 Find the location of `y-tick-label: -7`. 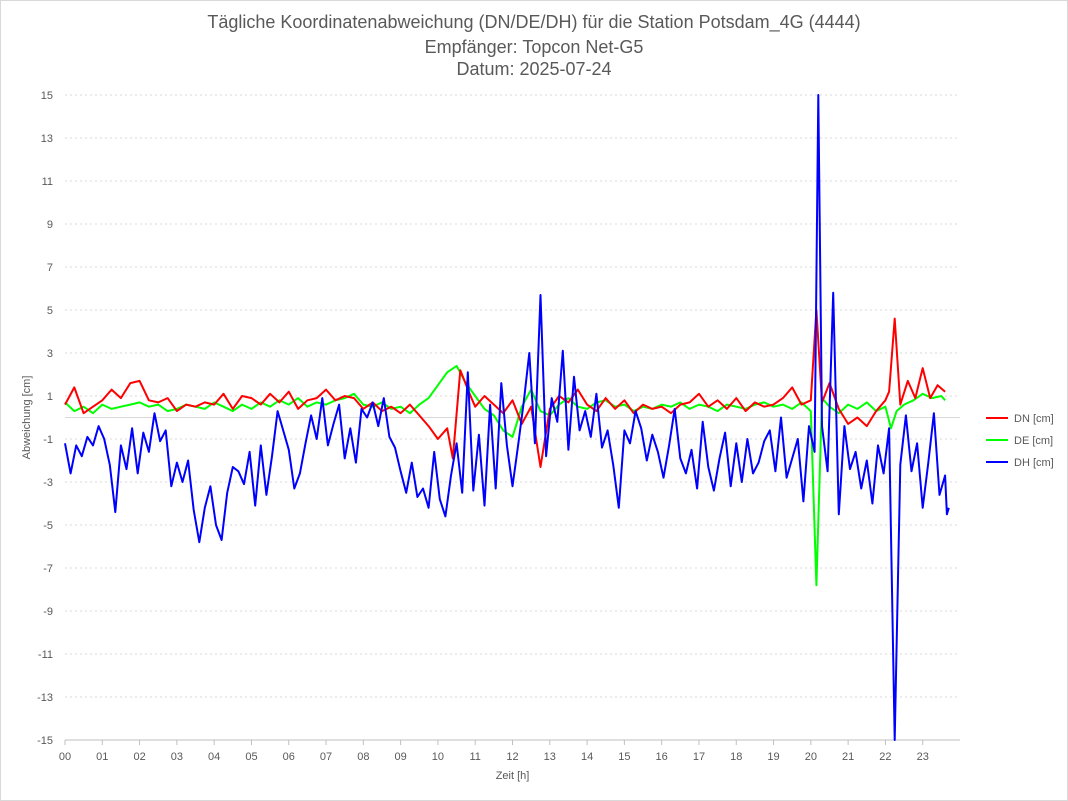

y-tick-label: -7 is located at coordinates (48, 569).